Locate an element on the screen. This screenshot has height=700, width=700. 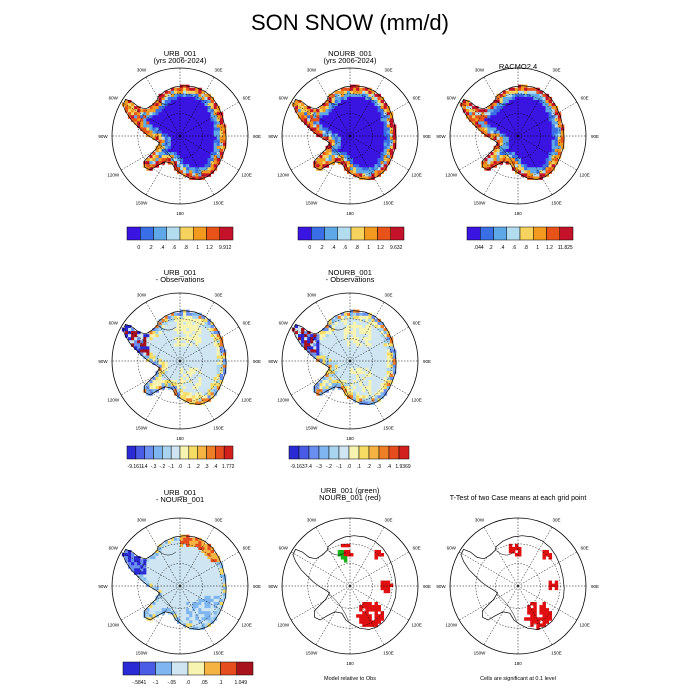
longitude-label: 150W is located at coordinates (142, 653).